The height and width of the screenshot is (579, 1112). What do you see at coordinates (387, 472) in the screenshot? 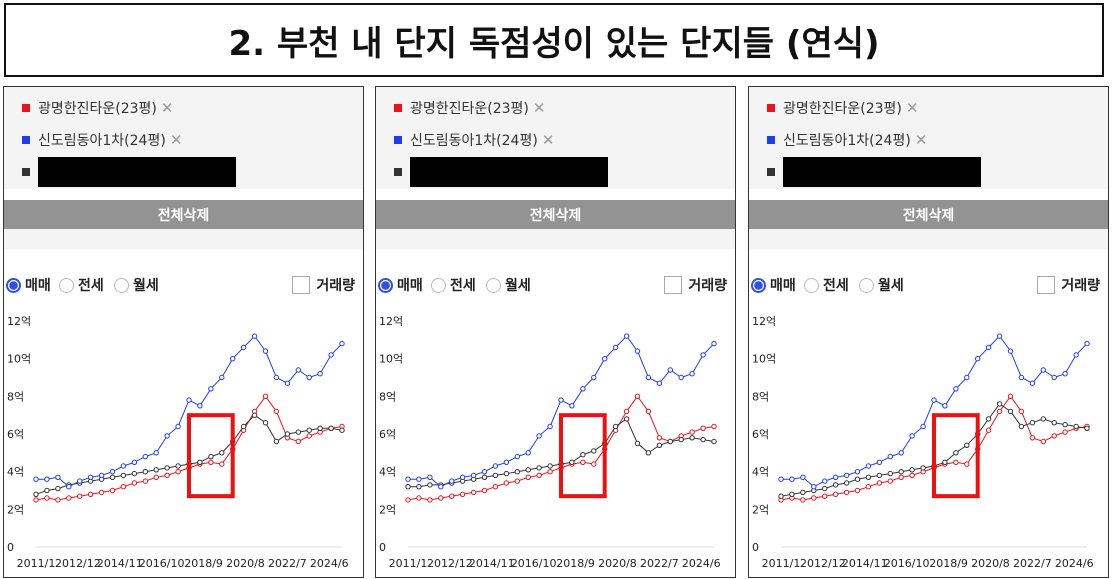
I see `y-tick-label: 4억` at bounding box center [387, 472].